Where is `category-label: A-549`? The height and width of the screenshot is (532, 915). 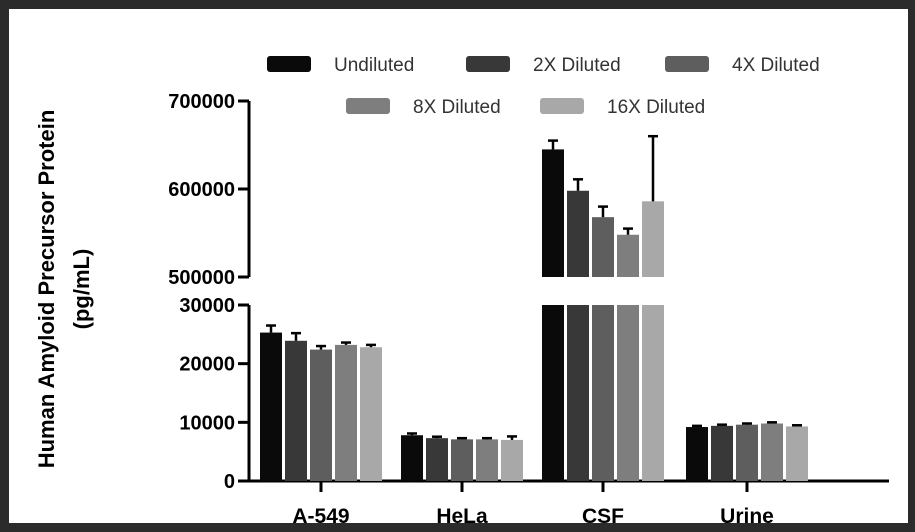
category-label: A-549 is located at coordinates (320, 514).